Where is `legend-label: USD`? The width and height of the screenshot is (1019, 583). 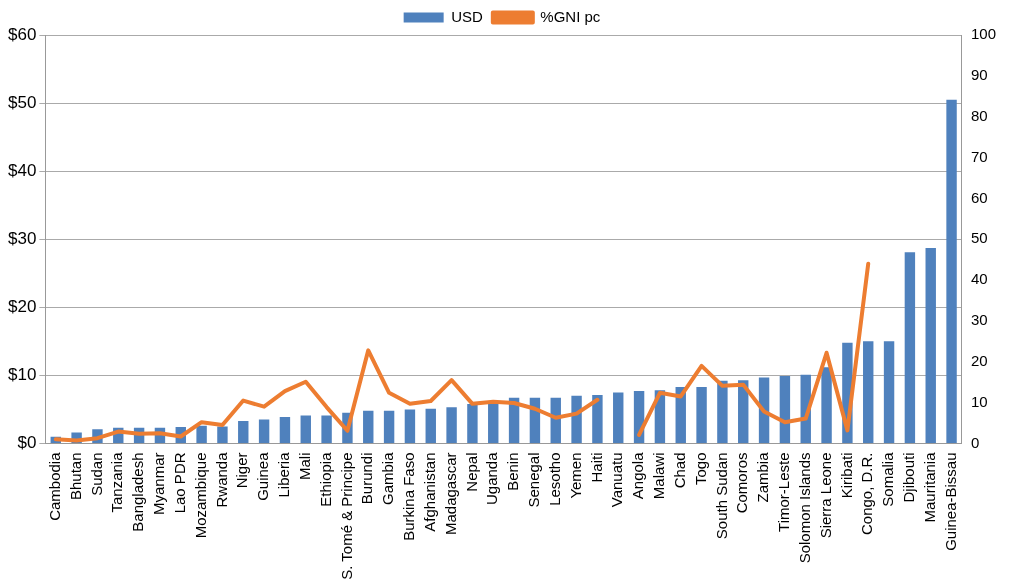 legend-label: USD is located at coordinates (467, 16).